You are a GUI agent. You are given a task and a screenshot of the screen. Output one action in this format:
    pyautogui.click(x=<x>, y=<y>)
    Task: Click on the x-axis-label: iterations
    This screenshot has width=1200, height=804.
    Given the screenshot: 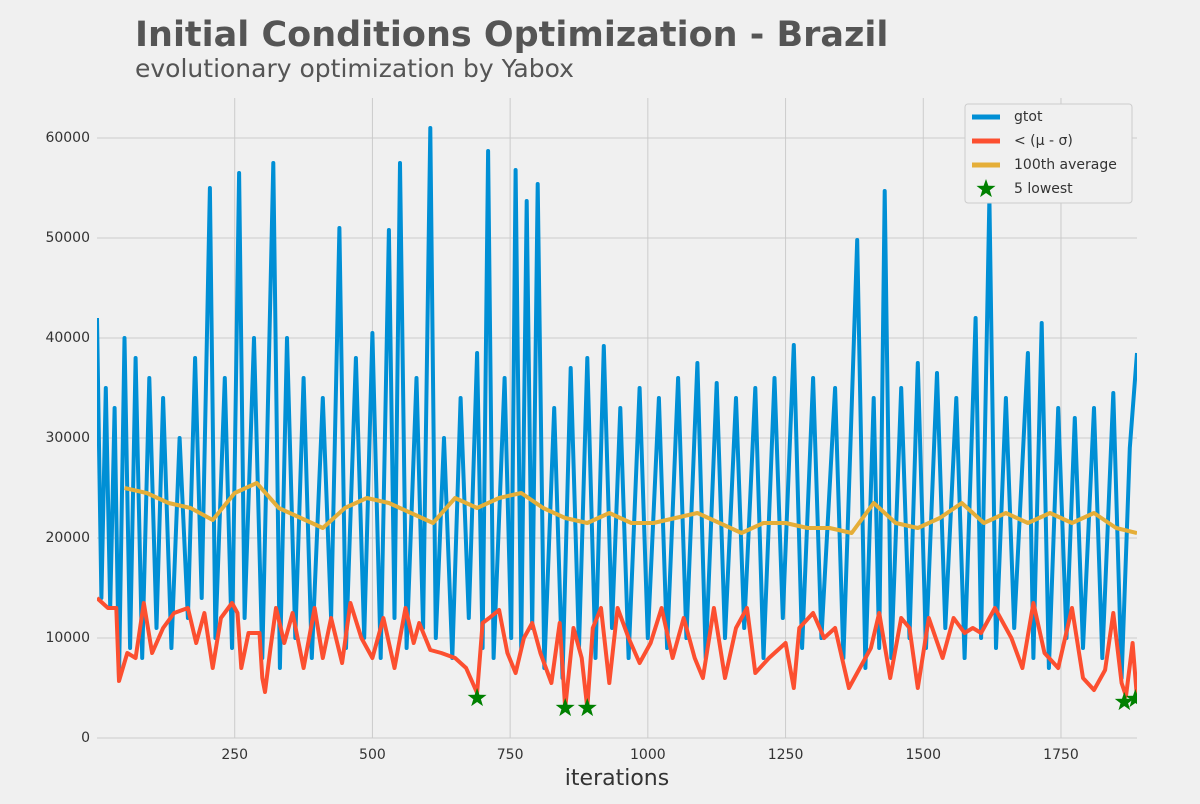 What is the action you would take?
    pyautogui.click(x=617, y=778)
    